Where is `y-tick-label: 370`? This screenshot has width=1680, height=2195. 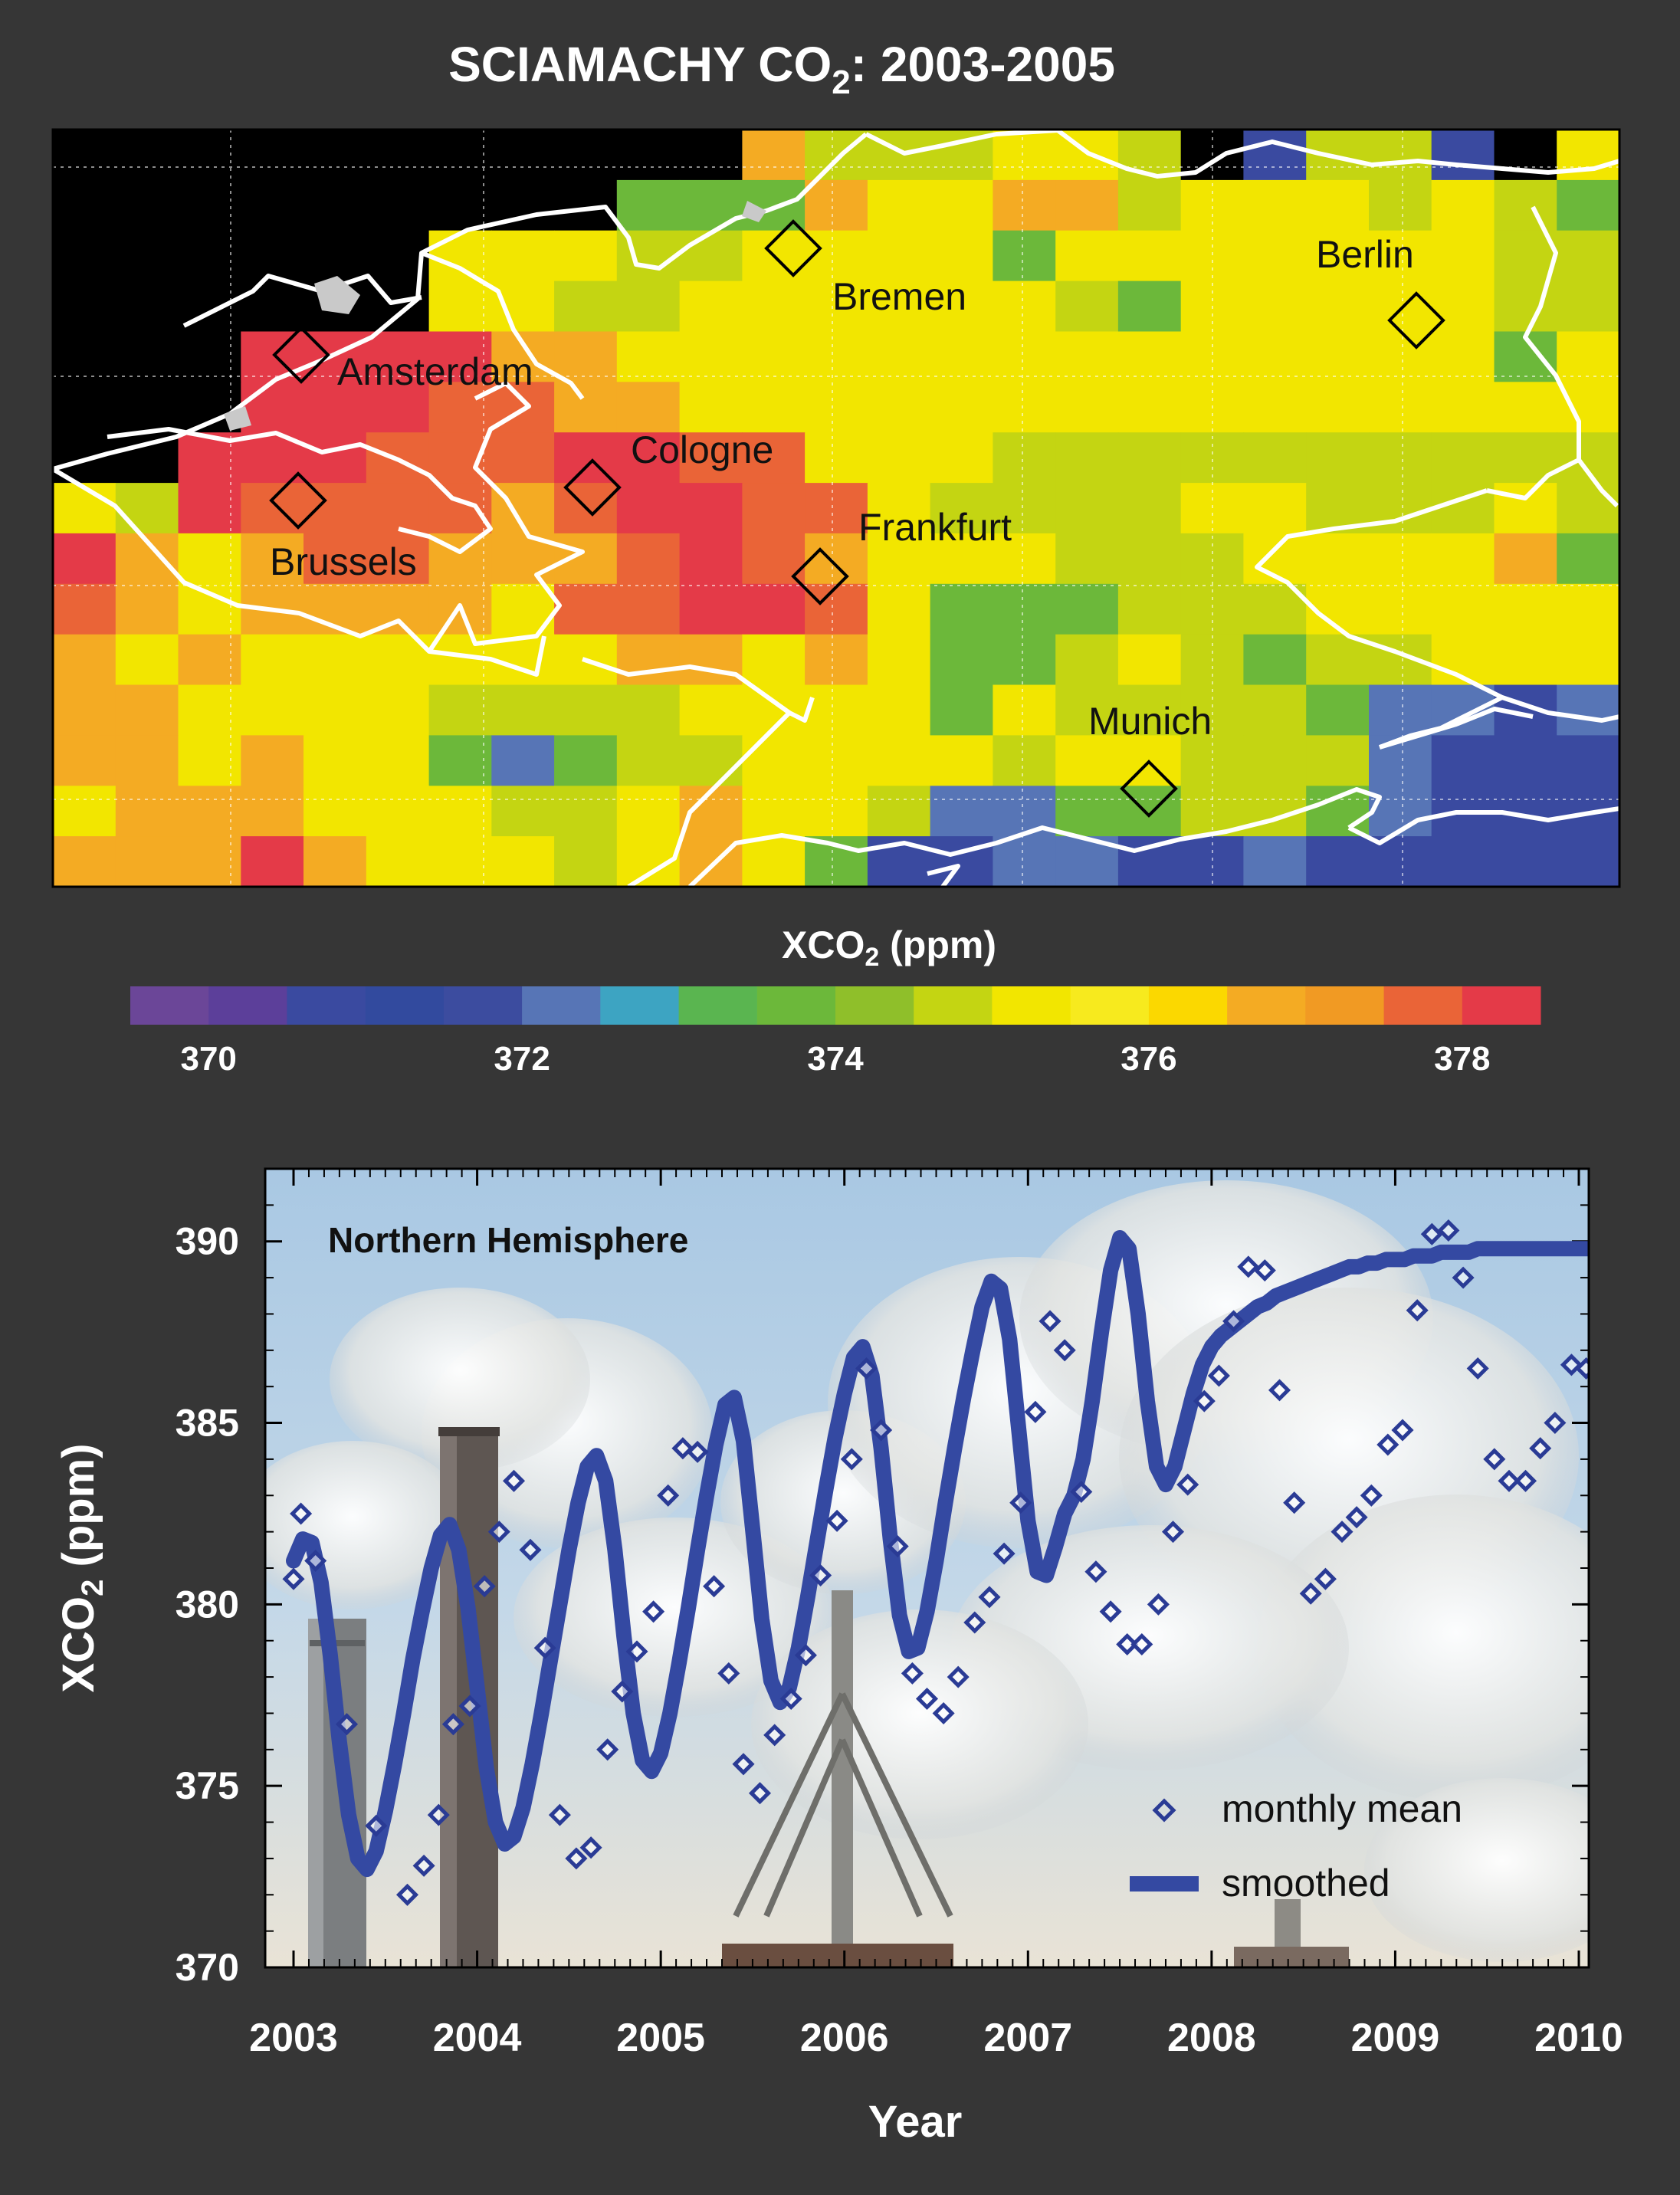
y-tick-label: 370 is located at coordinates (207, 1968).